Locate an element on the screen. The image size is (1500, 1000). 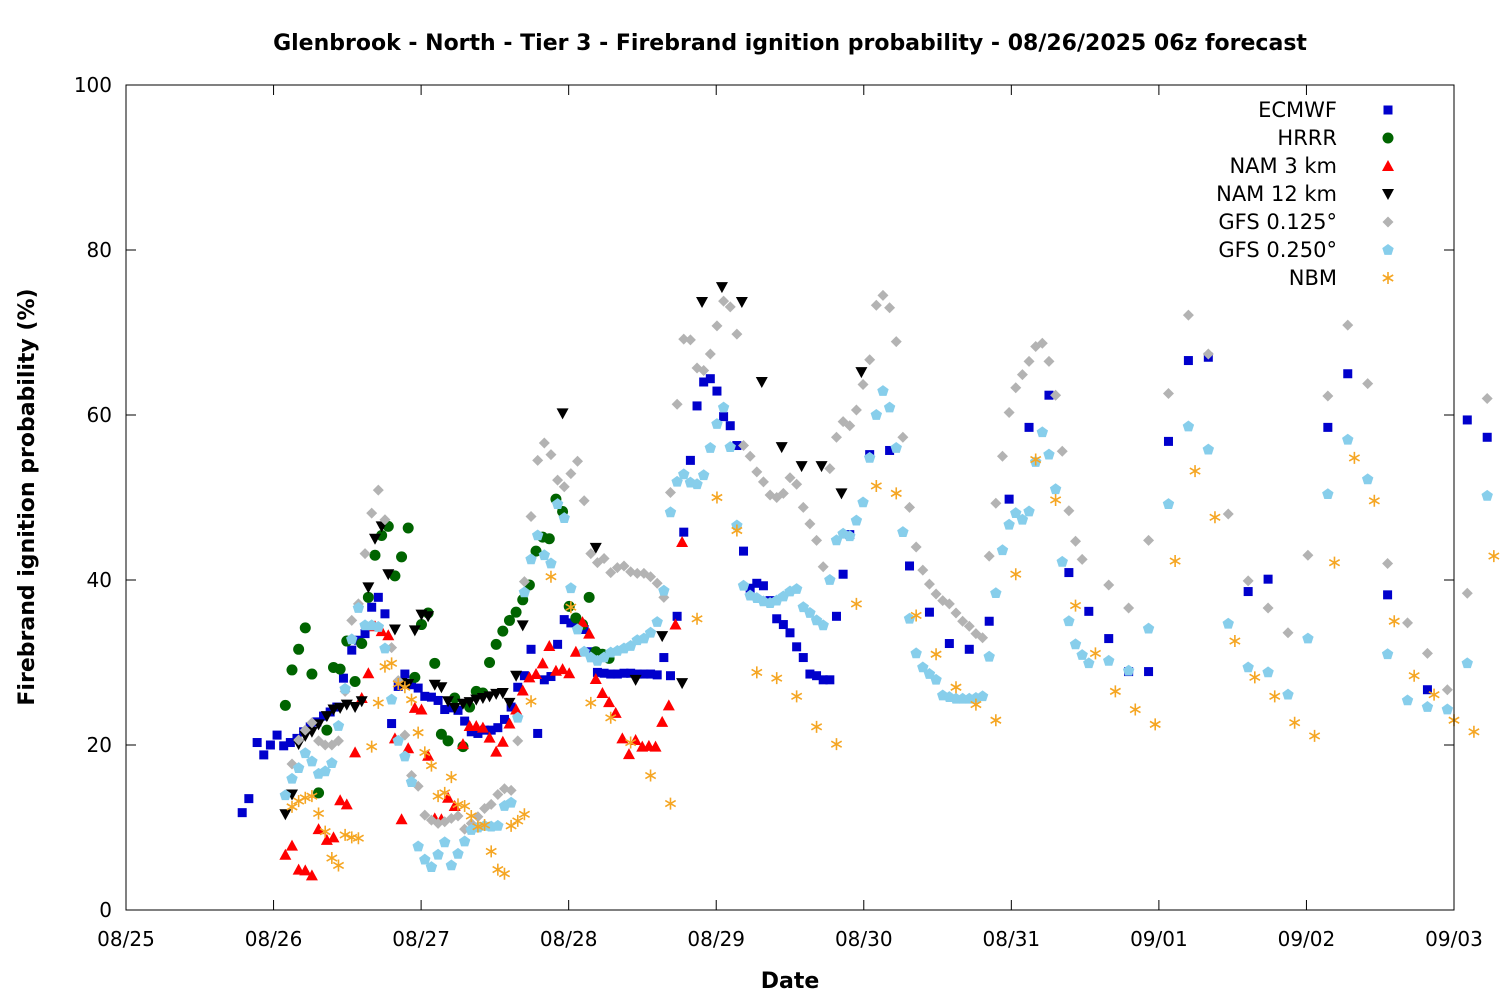
x-axis-label: Date is located at coordinates (790, 981).